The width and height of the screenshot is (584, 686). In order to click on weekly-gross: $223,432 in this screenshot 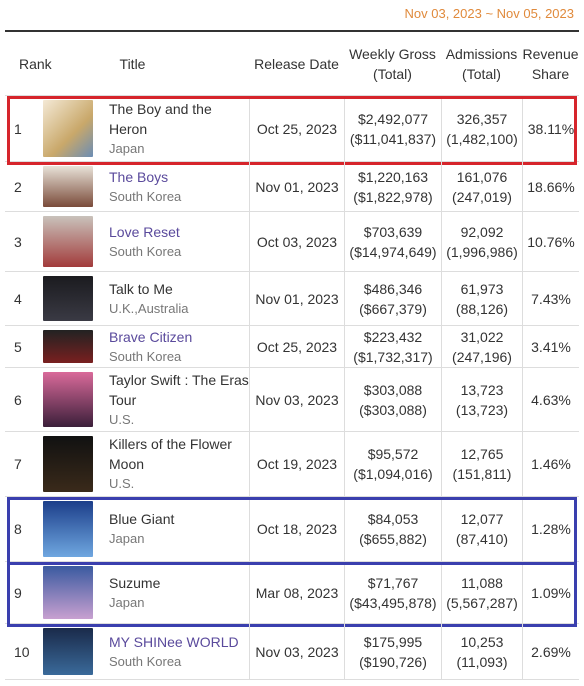, I will do `click(393, 336)`.